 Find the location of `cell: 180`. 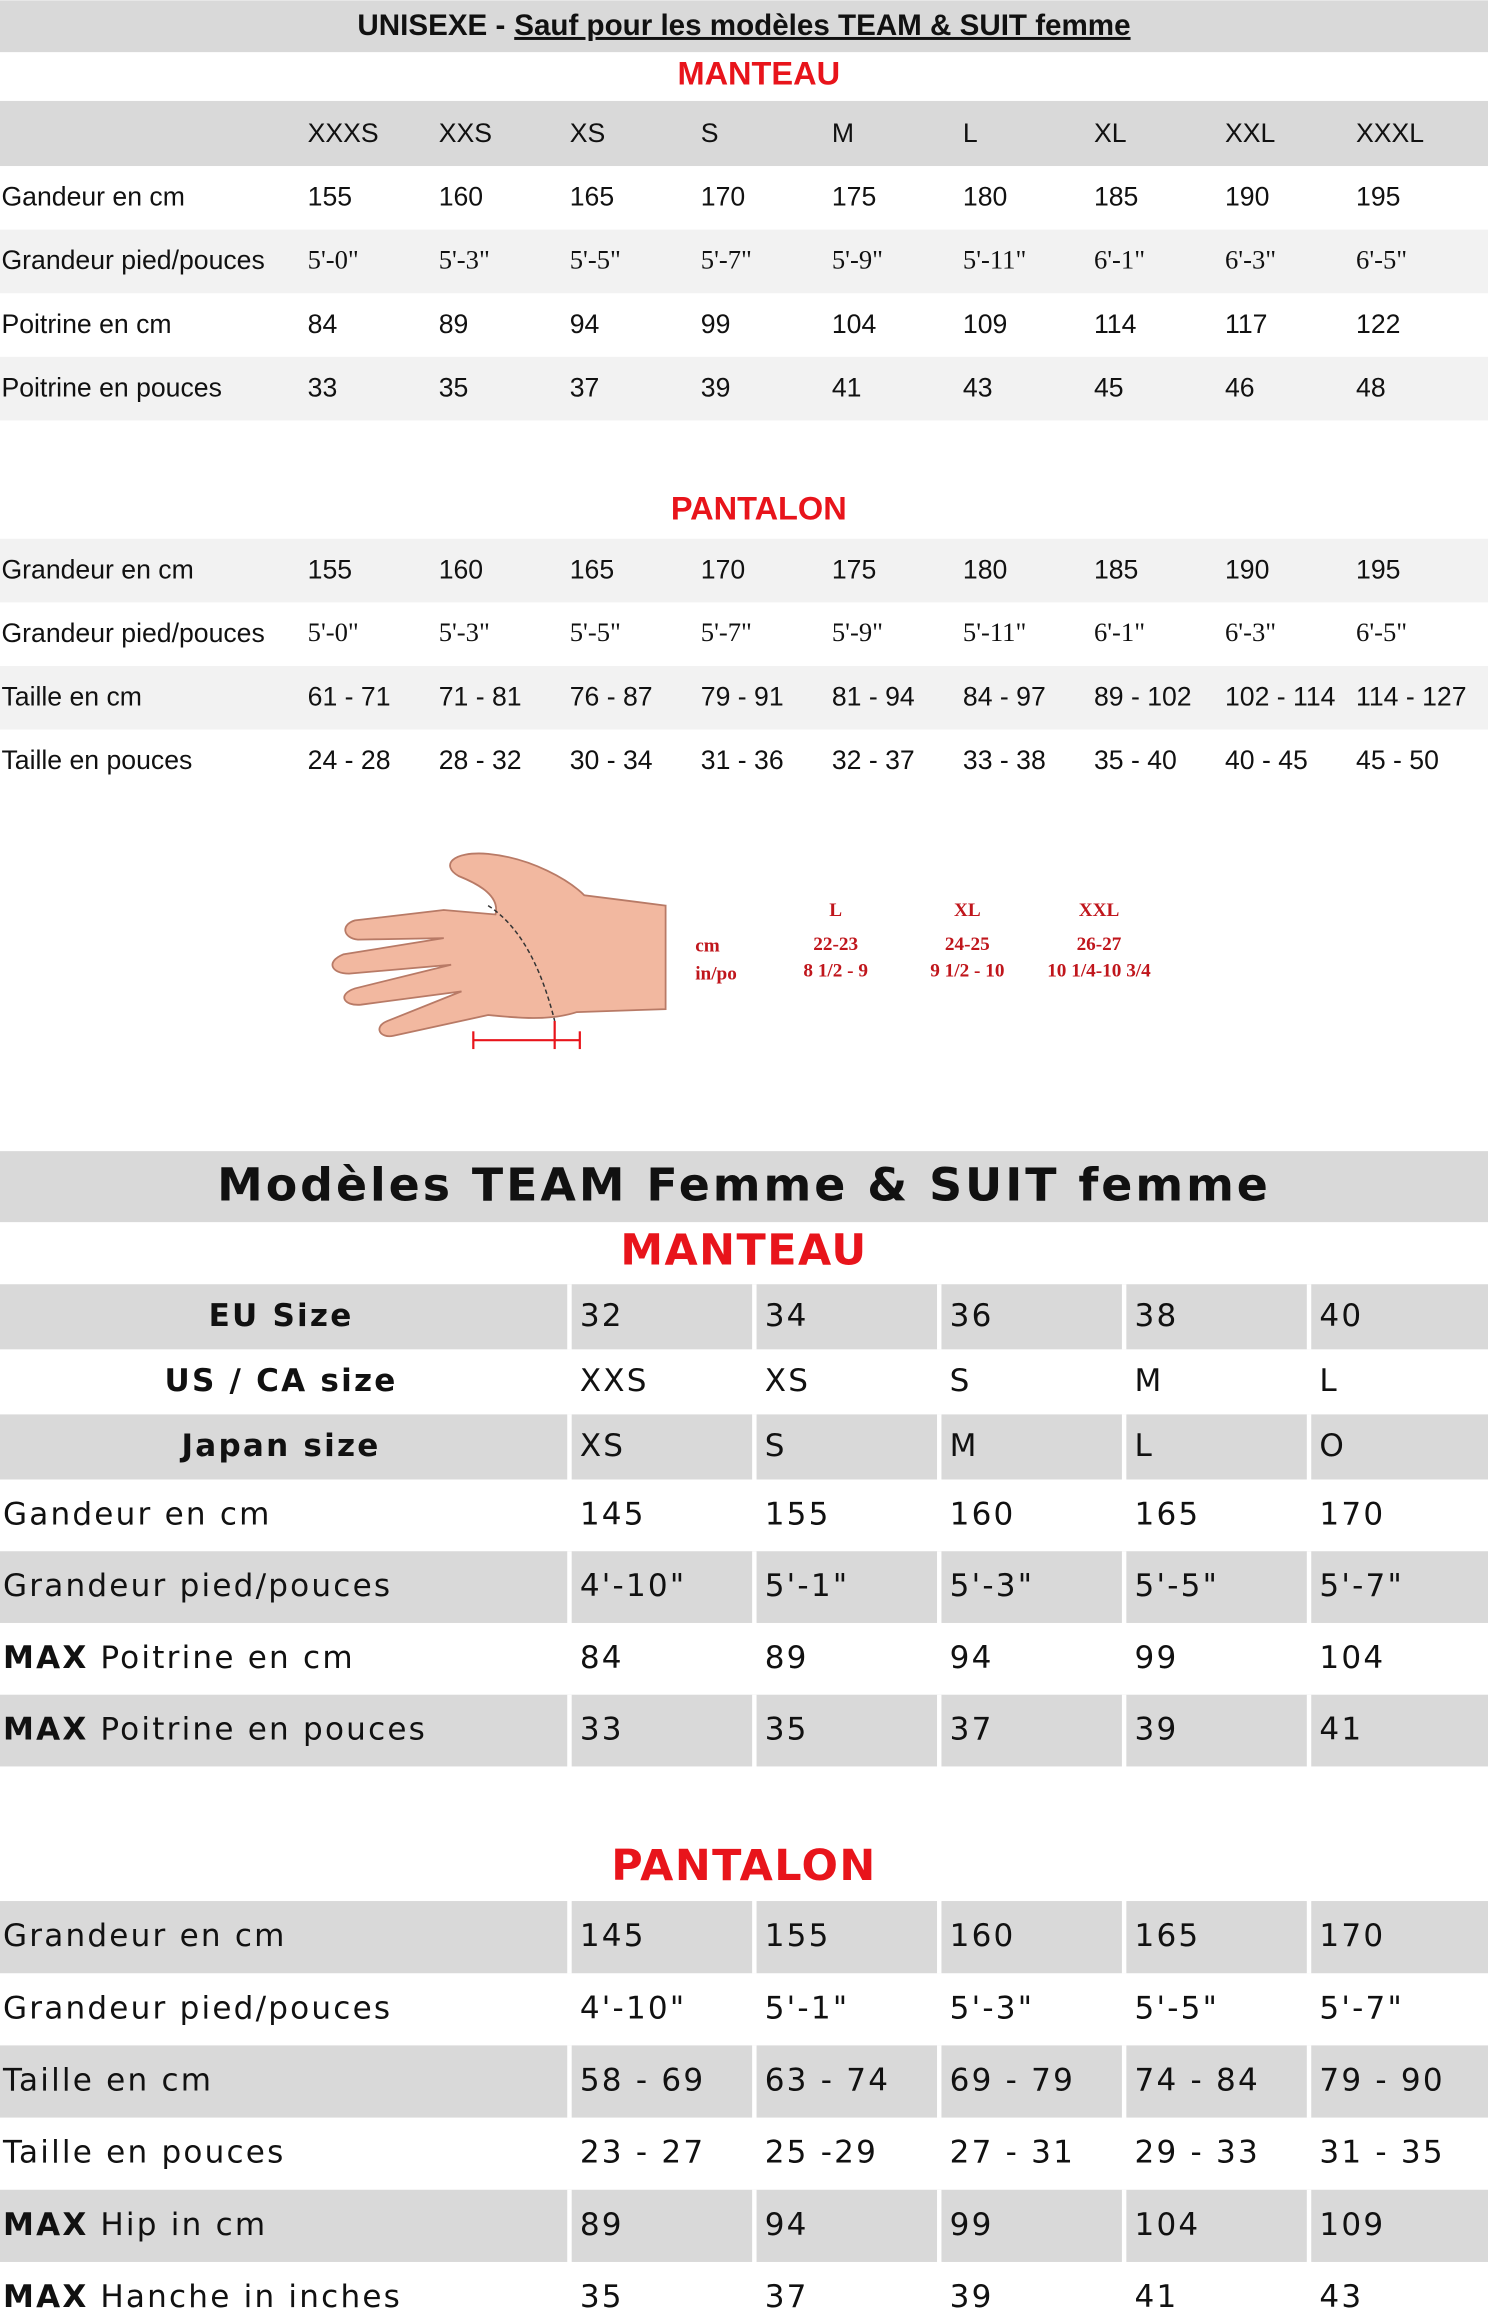

cell: 180 is located at coordinates (985, 569).